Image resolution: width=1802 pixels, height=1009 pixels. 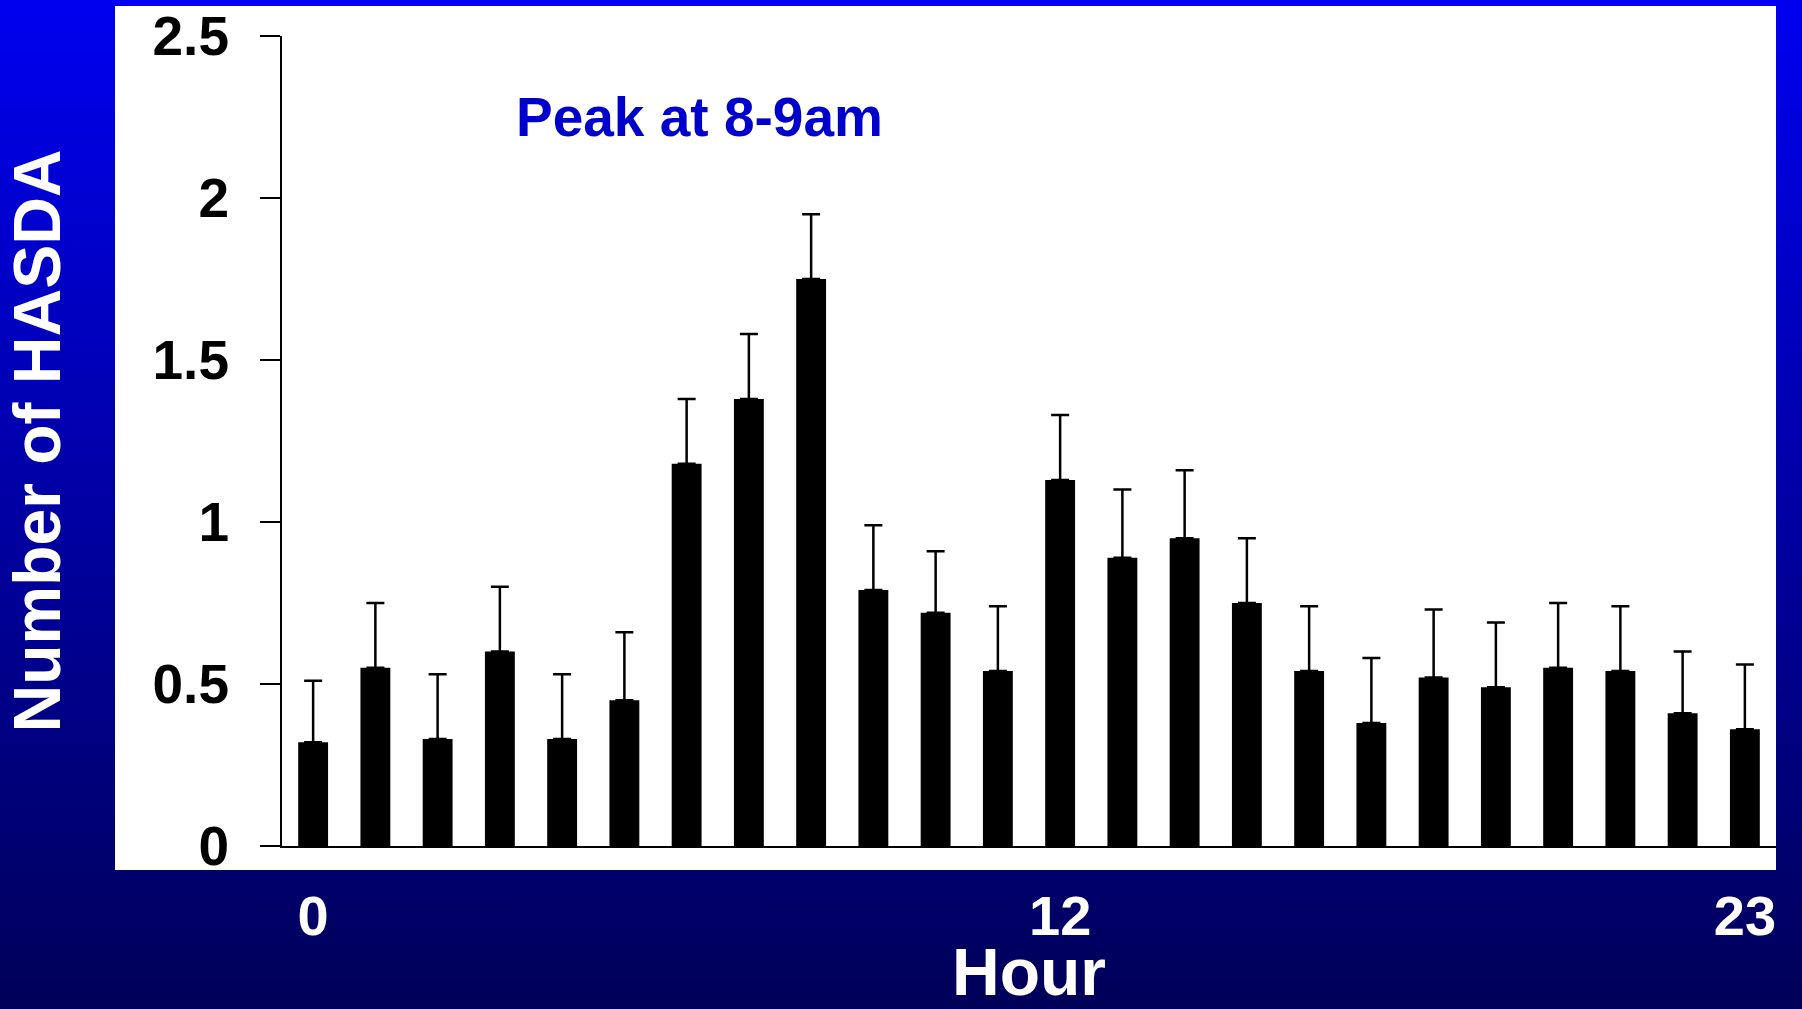 What do you see at coordinates (213, 846) in the screenshot?
I see `y-tick-label: 0` at bounding box center [213, 846].